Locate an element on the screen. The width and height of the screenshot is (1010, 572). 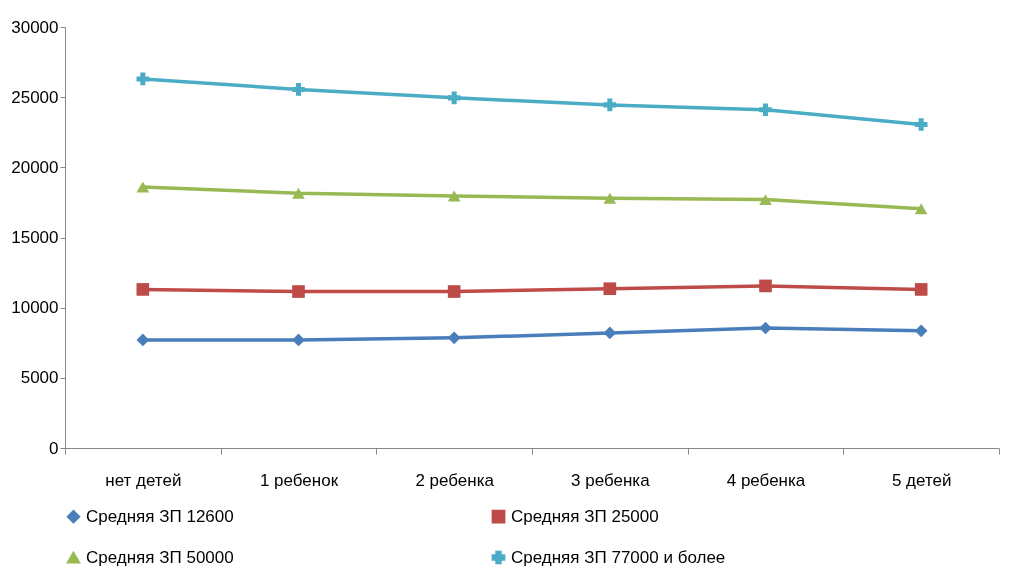
legend-label: Средняя ЗП 77000 и более is located at coordinates (618, 557).